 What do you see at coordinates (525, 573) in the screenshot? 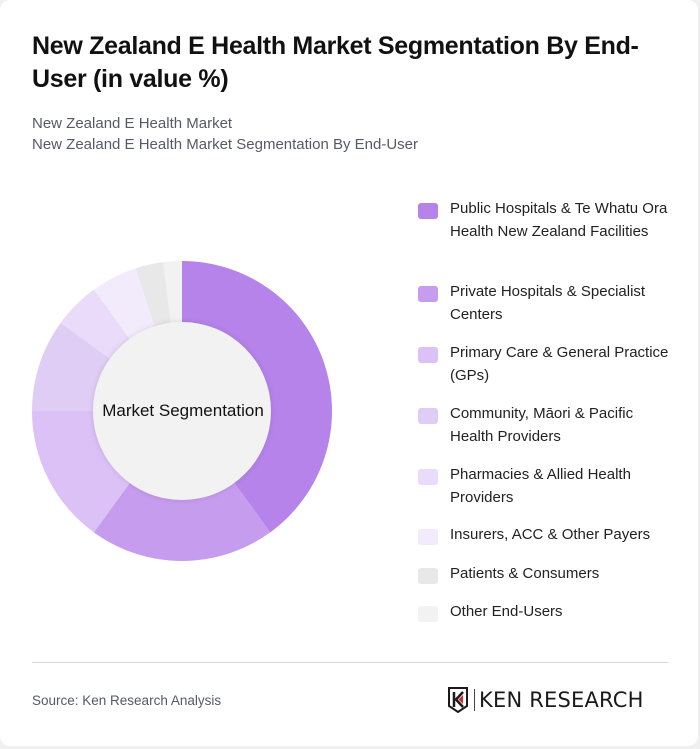
I see `legend-label: Patients & Consumers` at bounding box center [525, 573].